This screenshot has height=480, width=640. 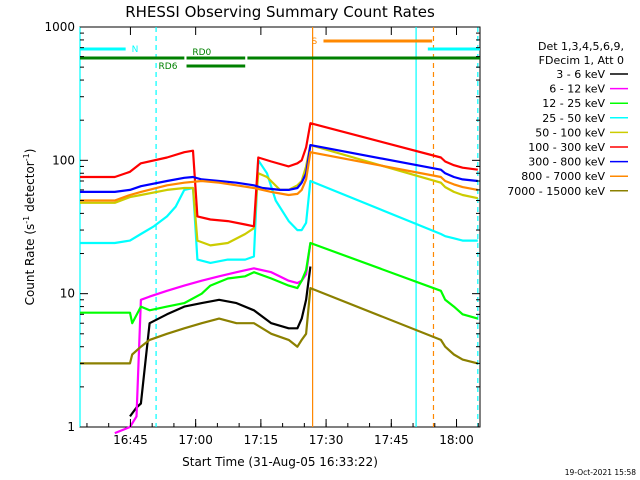 What do you see at coordinates (280, 12) in the screenshot?
I see `chart-title: RHESSI Observing Summary Count Rates` at bounding box center [280, 12].